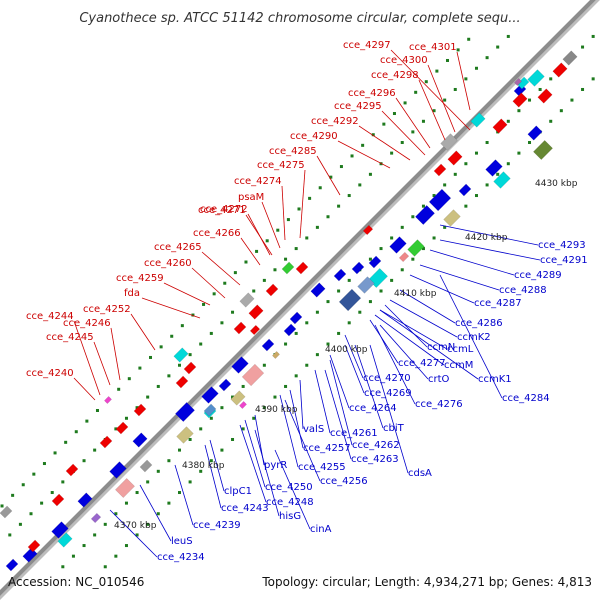  What do you see at coordinates (140, 278) in the screenshot?
I see `forward-gene-label: cce_4259` at bounding box center [140, 278].